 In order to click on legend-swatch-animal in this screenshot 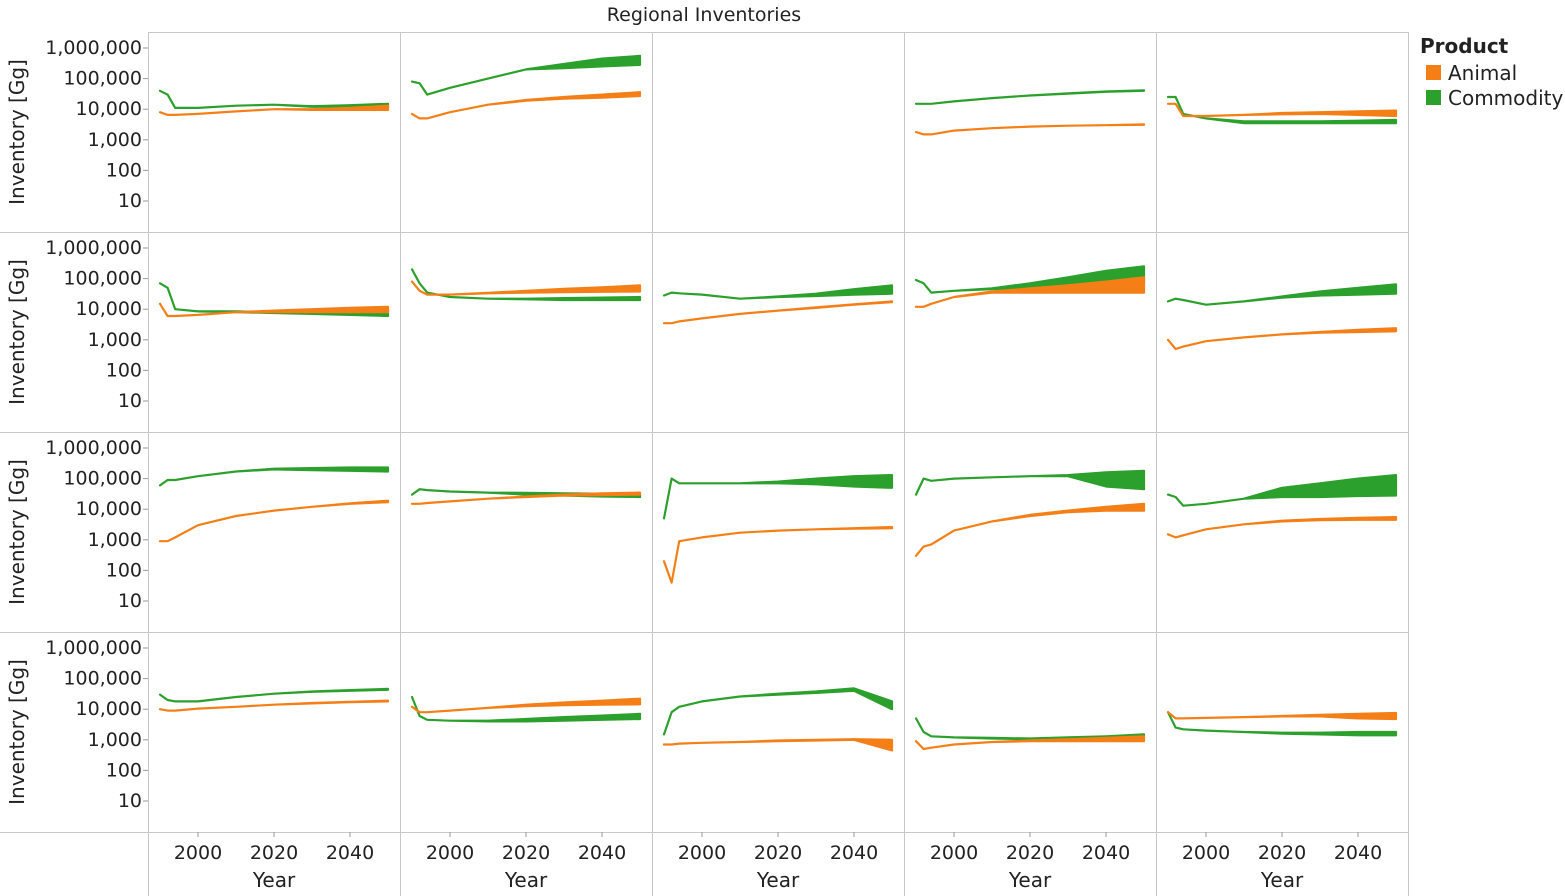, I will do `click(1433, 72)`.